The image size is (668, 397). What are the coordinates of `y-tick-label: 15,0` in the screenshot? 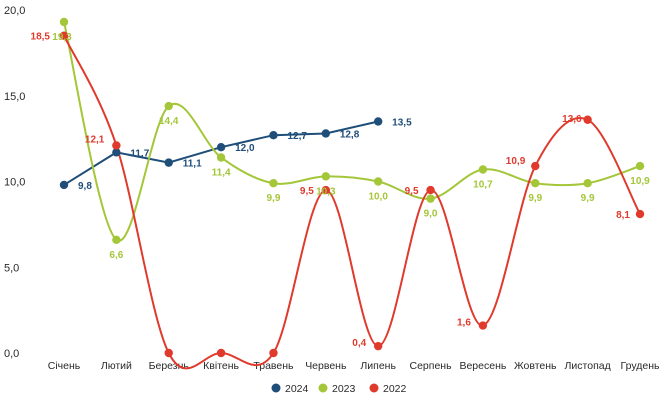 It's located at (14, 97).